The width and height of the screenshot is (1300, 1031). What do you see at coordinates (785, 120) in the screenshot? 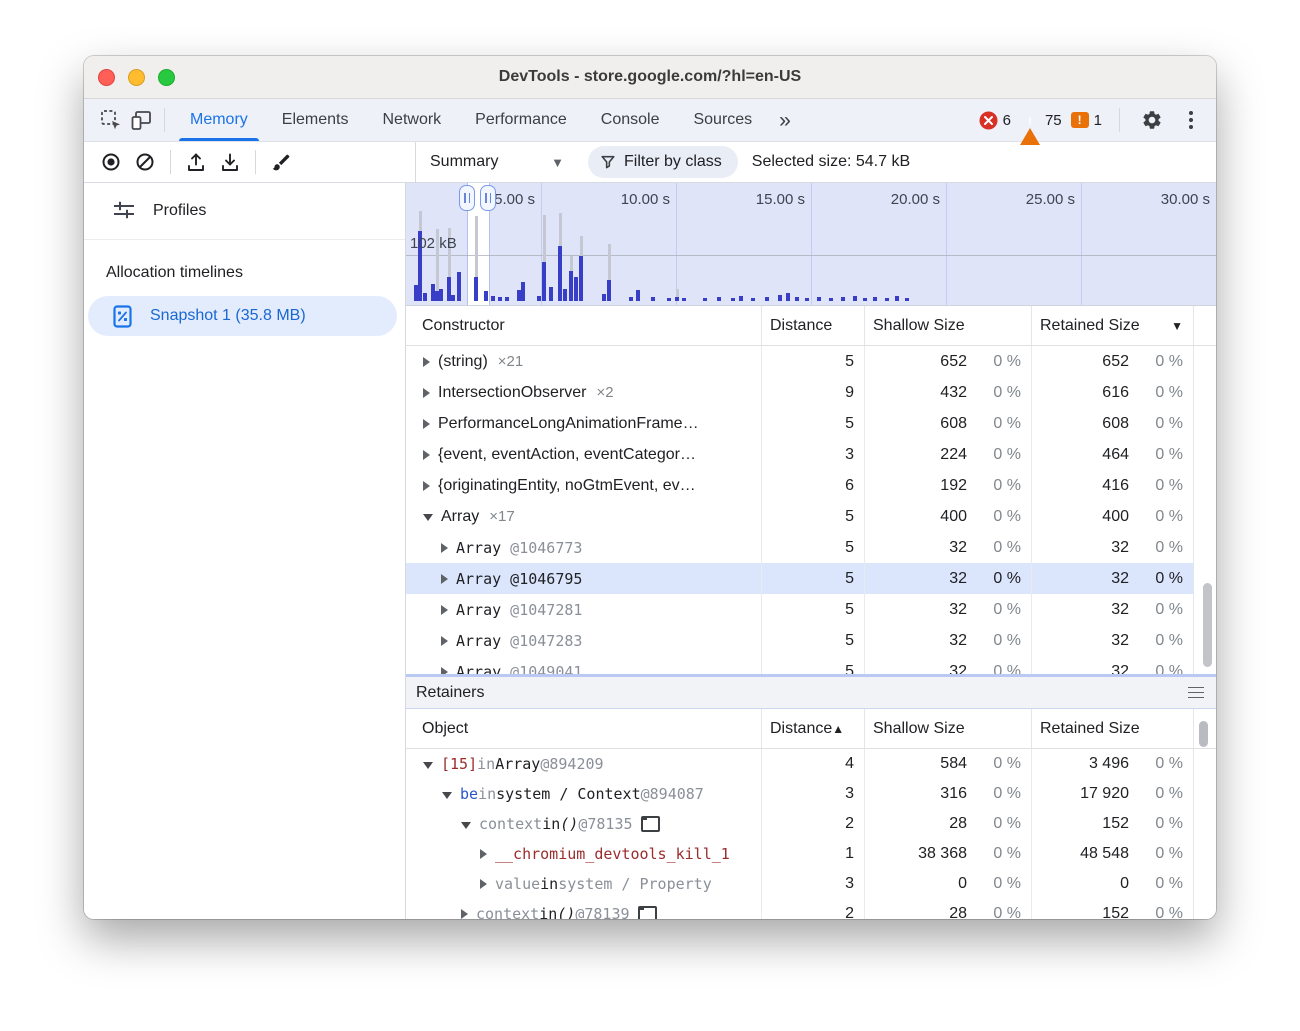
I see `more-tabs-button: »` at bounding box center [785, 120].